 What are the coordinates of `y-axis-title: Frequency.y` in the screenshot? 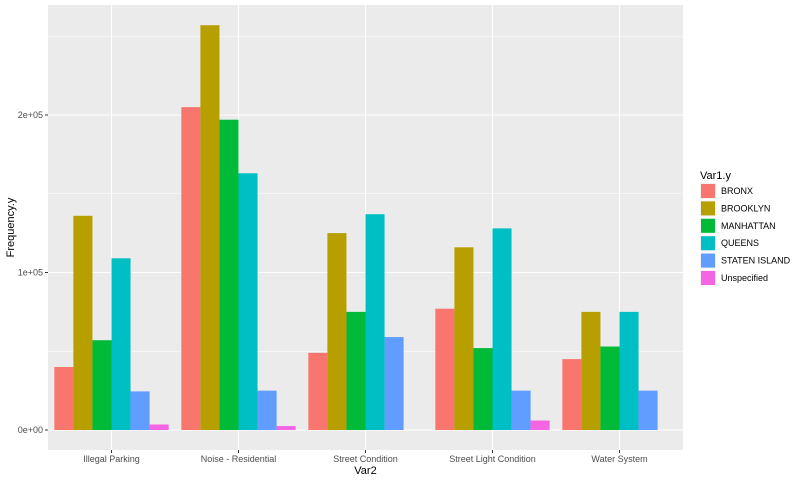 It's located at (11, 227).